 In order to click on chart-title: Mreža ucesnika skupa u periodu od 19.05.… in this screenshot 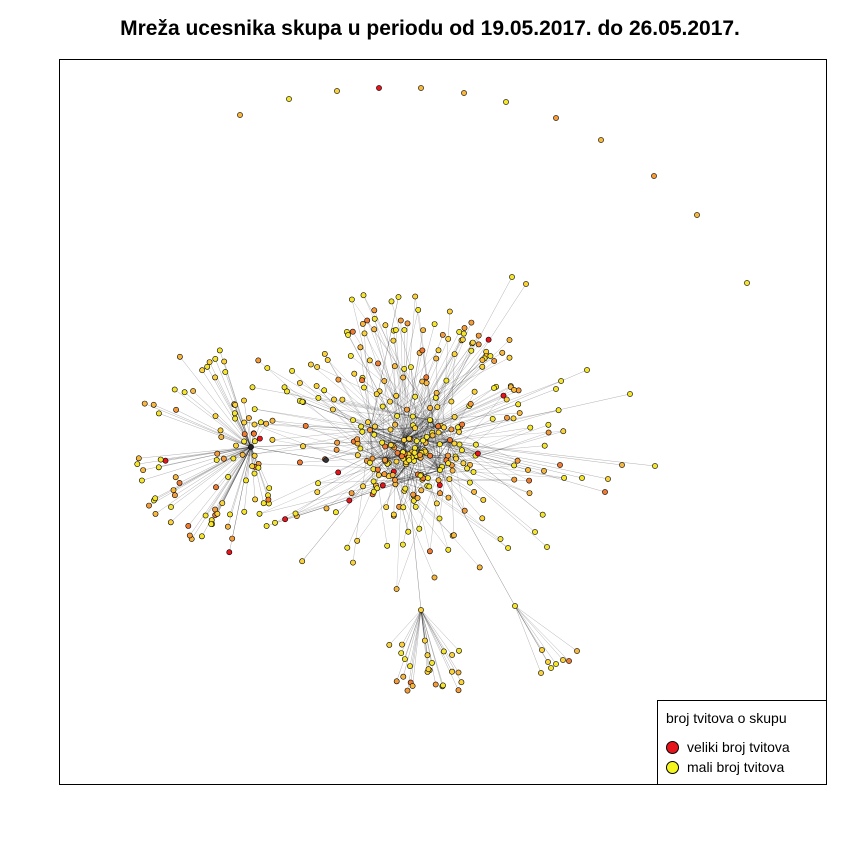, I will do `click(430, 28)`.